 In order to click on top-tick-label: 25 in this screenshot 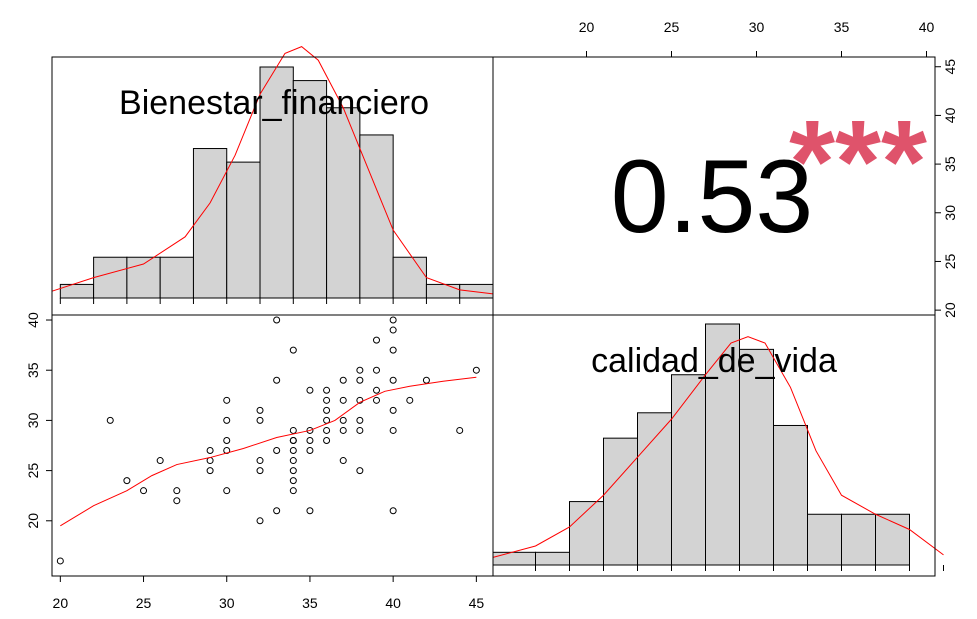, I will do `click(672, 27)`.